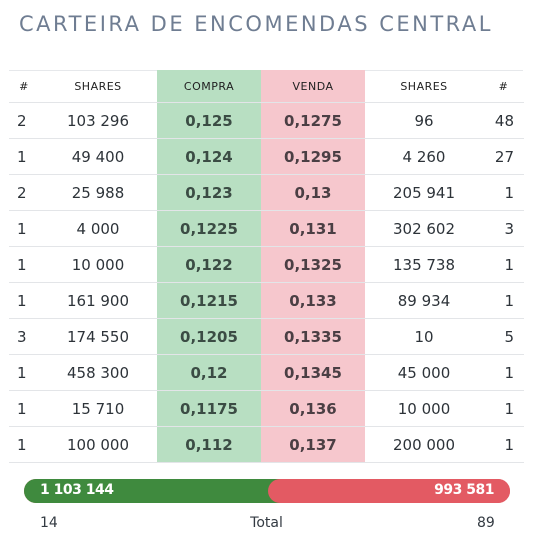 Image resolution: width=537 pixels, height=545 pixels. Describe the element at coordinates (313, 120) in the screenshot. I see `sell-price-cell: 0,1275` at that location.